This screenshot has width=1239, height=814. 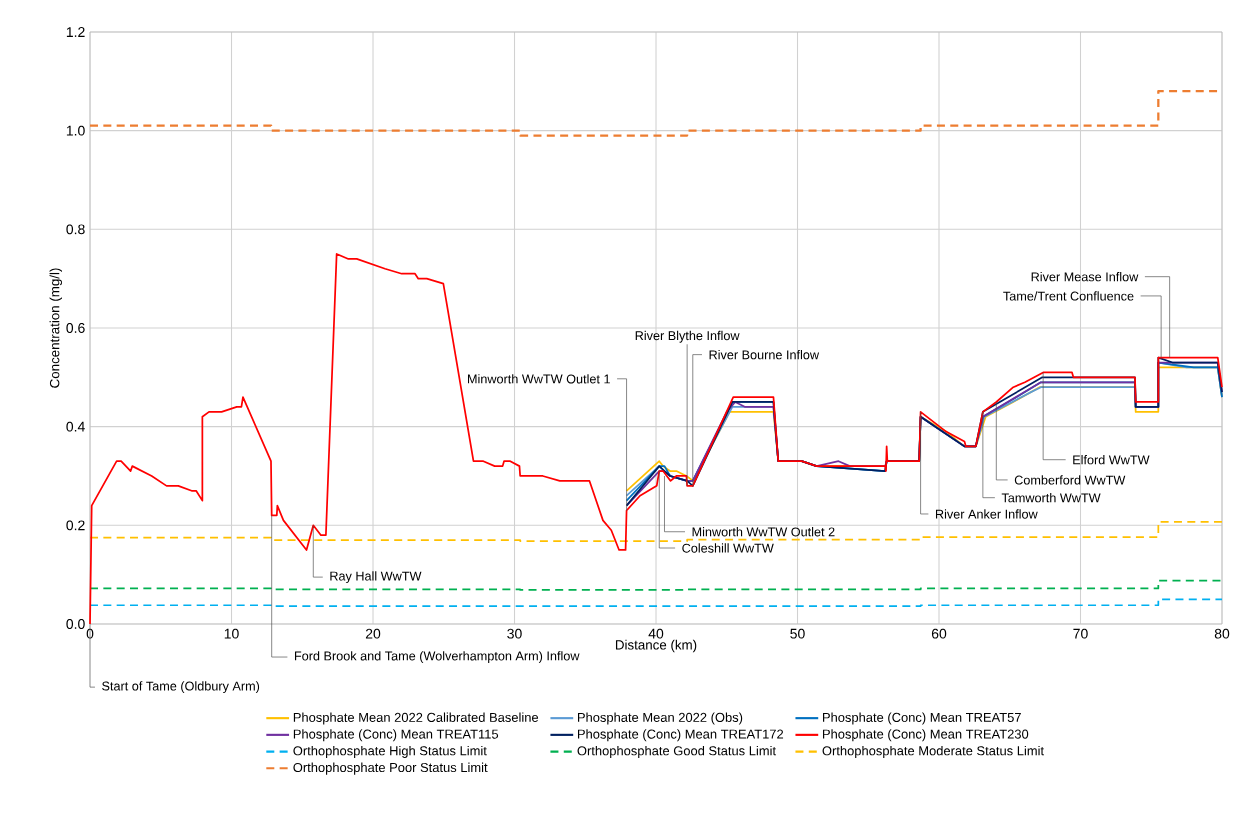 I want to click on x-axis-title: Distance (km), so click(x=656, y=646).